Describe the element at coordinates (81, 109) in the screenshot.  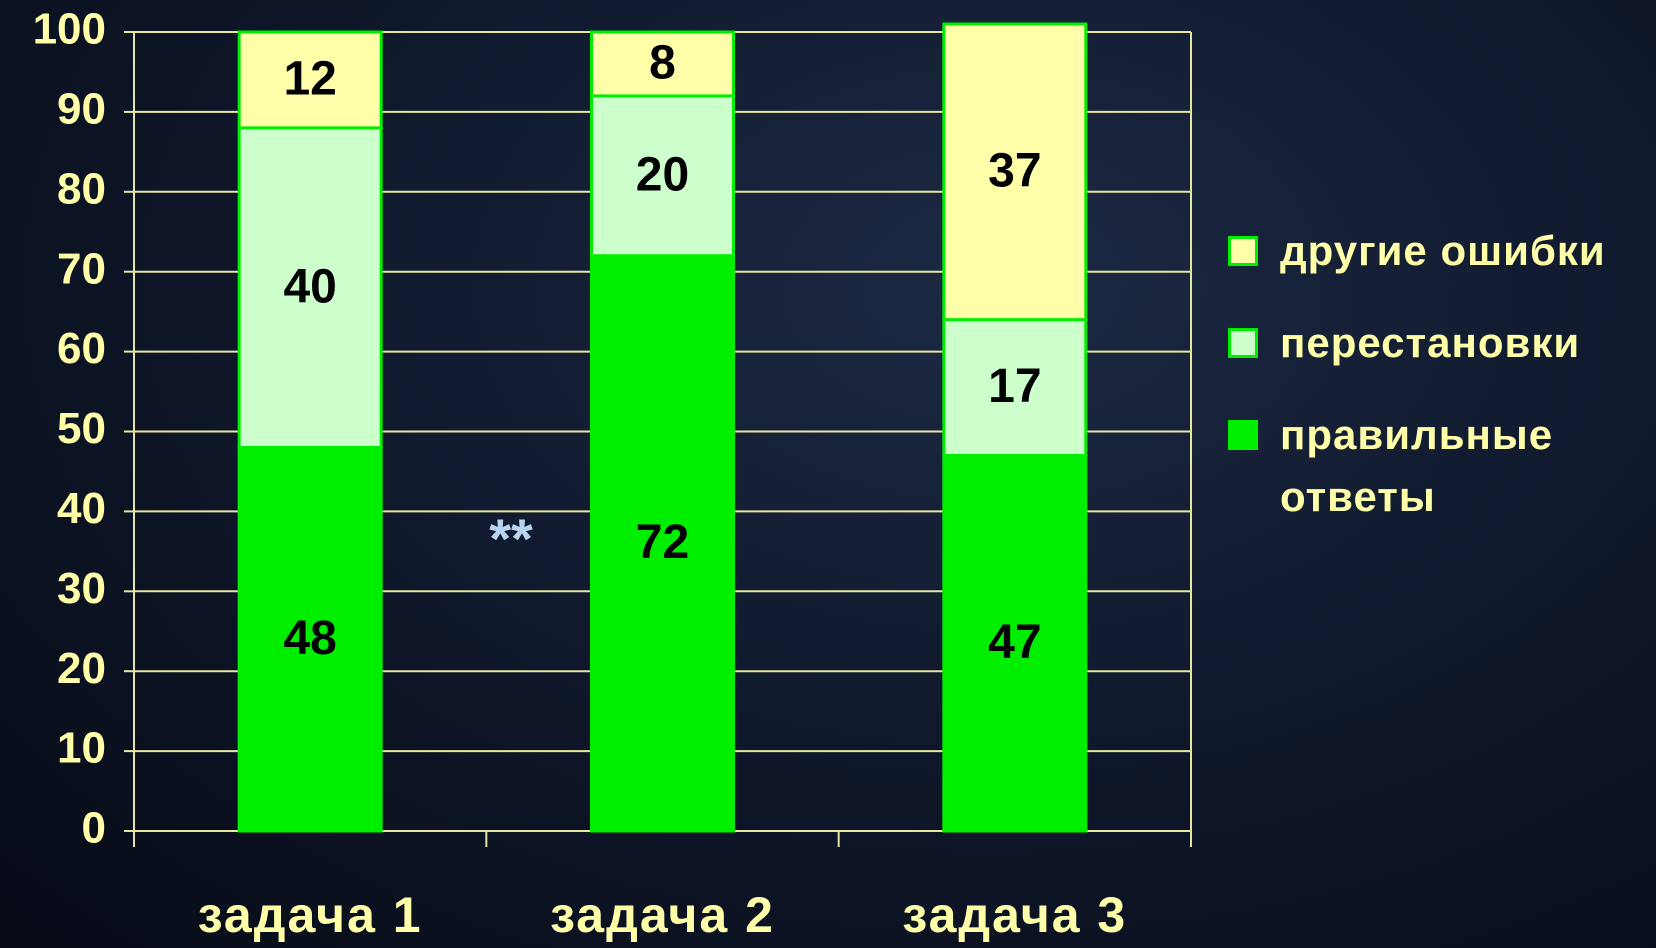
I see `y-tick-label: 90` at that location.